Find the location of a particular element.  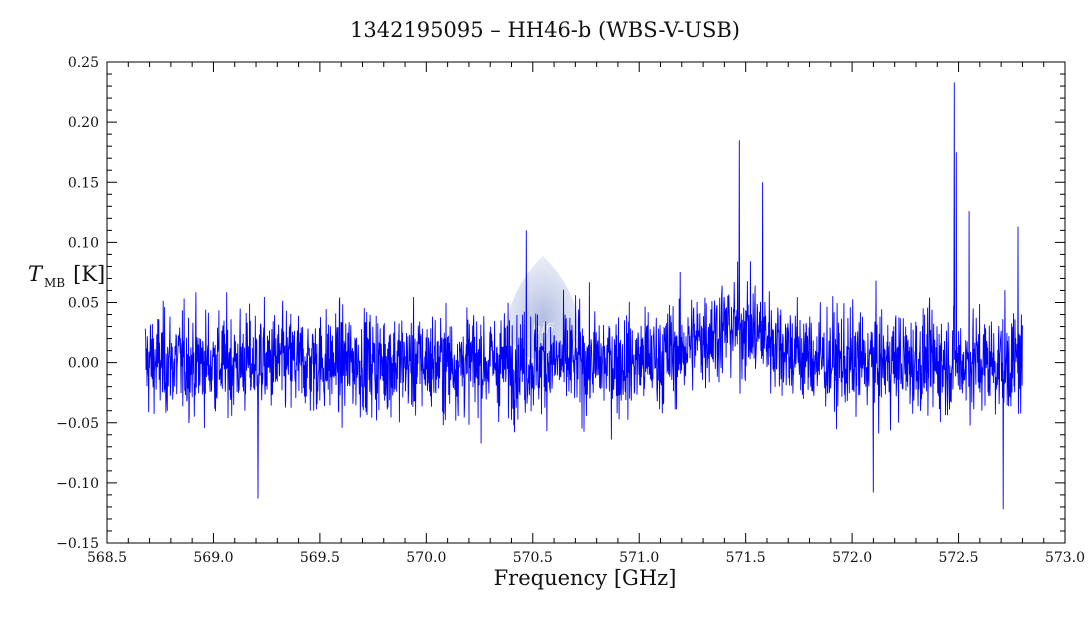

y-tick-label: −0.10 is located at coordinates (77, 484).